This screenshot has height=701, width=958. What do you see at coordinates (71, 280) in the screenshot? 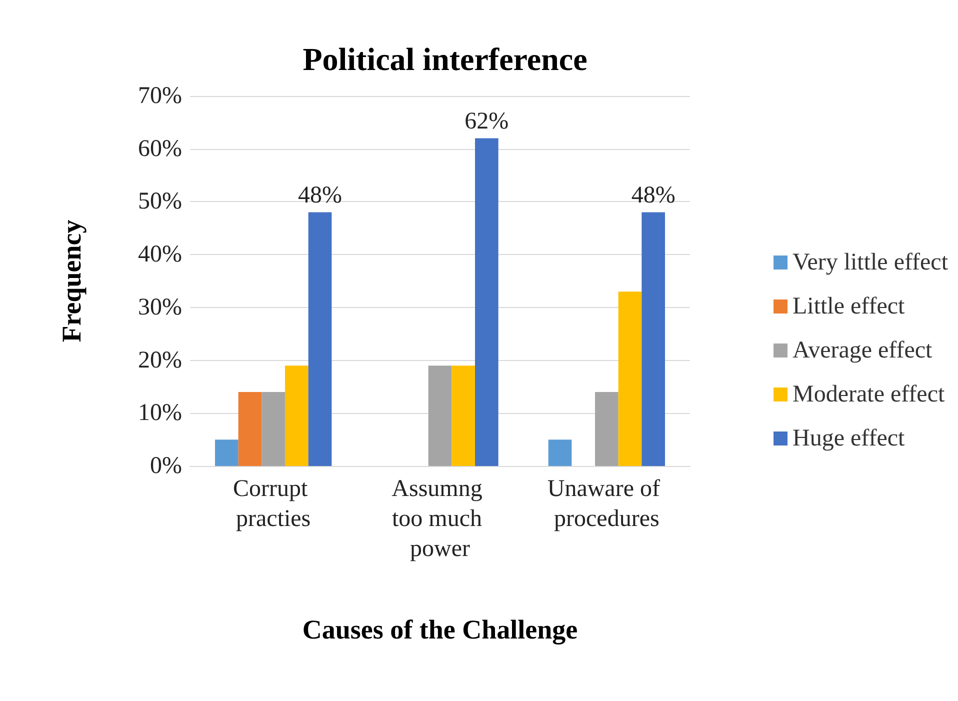
I see `y-axis-title: Frequency` at bounding box center [71, 280].